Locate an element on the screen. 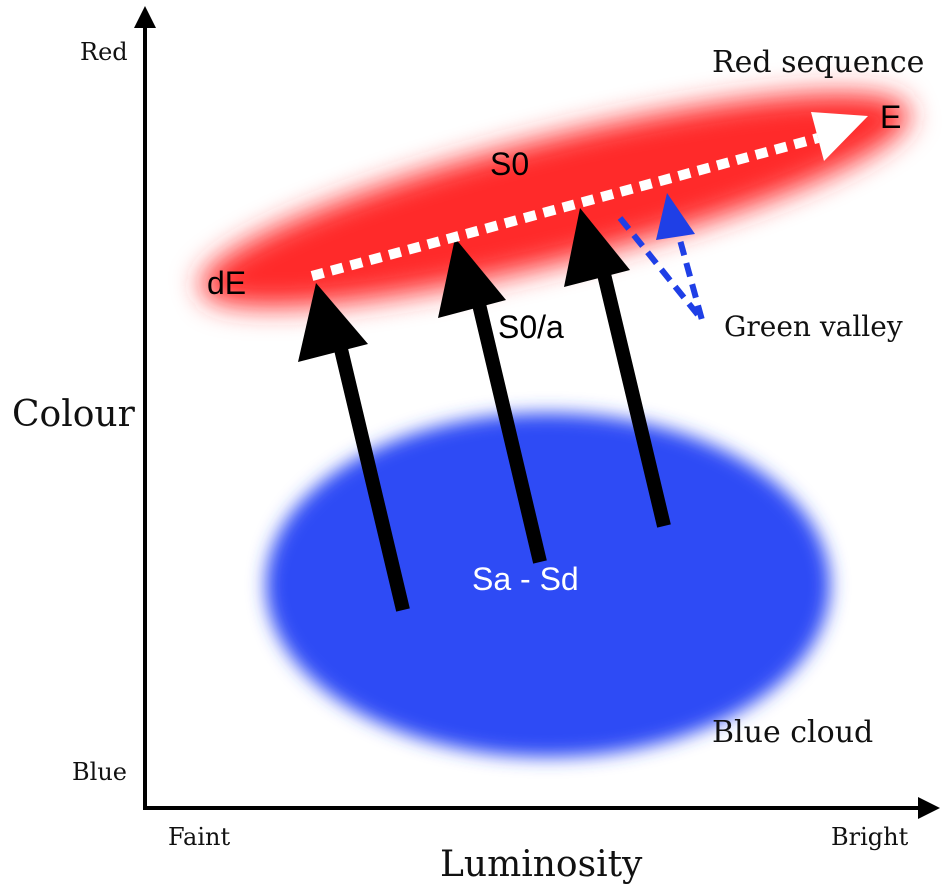 Image resolution: width=942 pixels, height=884 pixels. y-axis-title: Colour is located at coordinates (74, 414).